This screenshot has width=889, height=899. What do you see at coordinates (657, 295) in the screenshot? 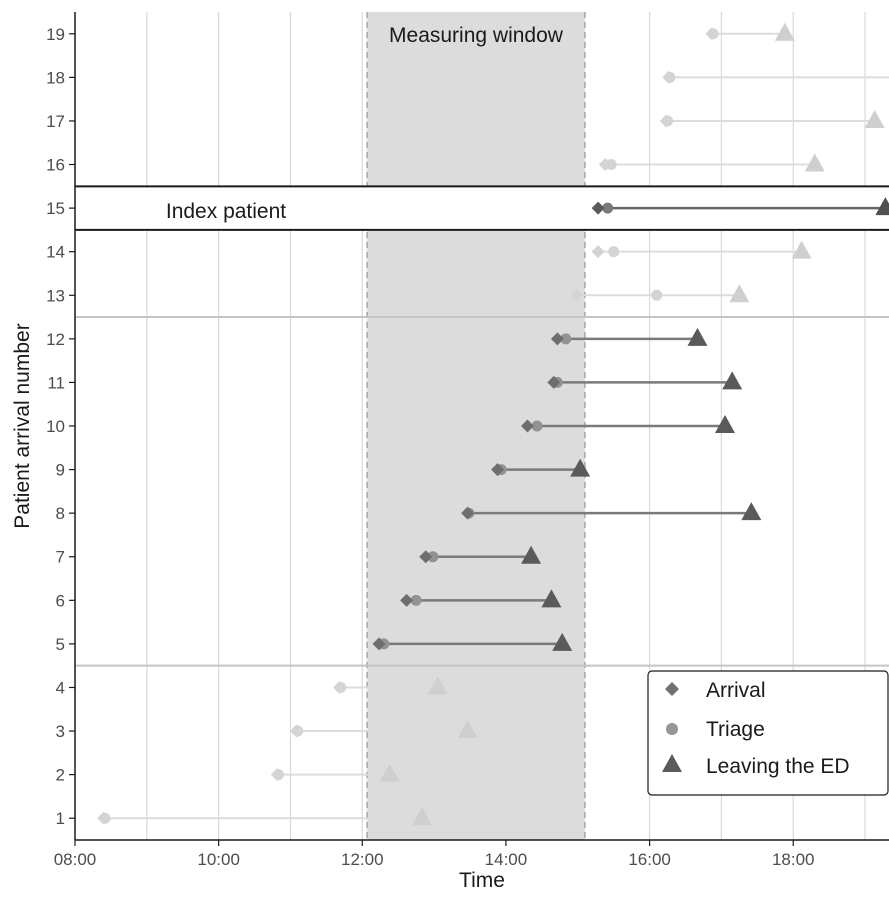
I see `patient-13-triage-circle` at bounding box center [657, 295].